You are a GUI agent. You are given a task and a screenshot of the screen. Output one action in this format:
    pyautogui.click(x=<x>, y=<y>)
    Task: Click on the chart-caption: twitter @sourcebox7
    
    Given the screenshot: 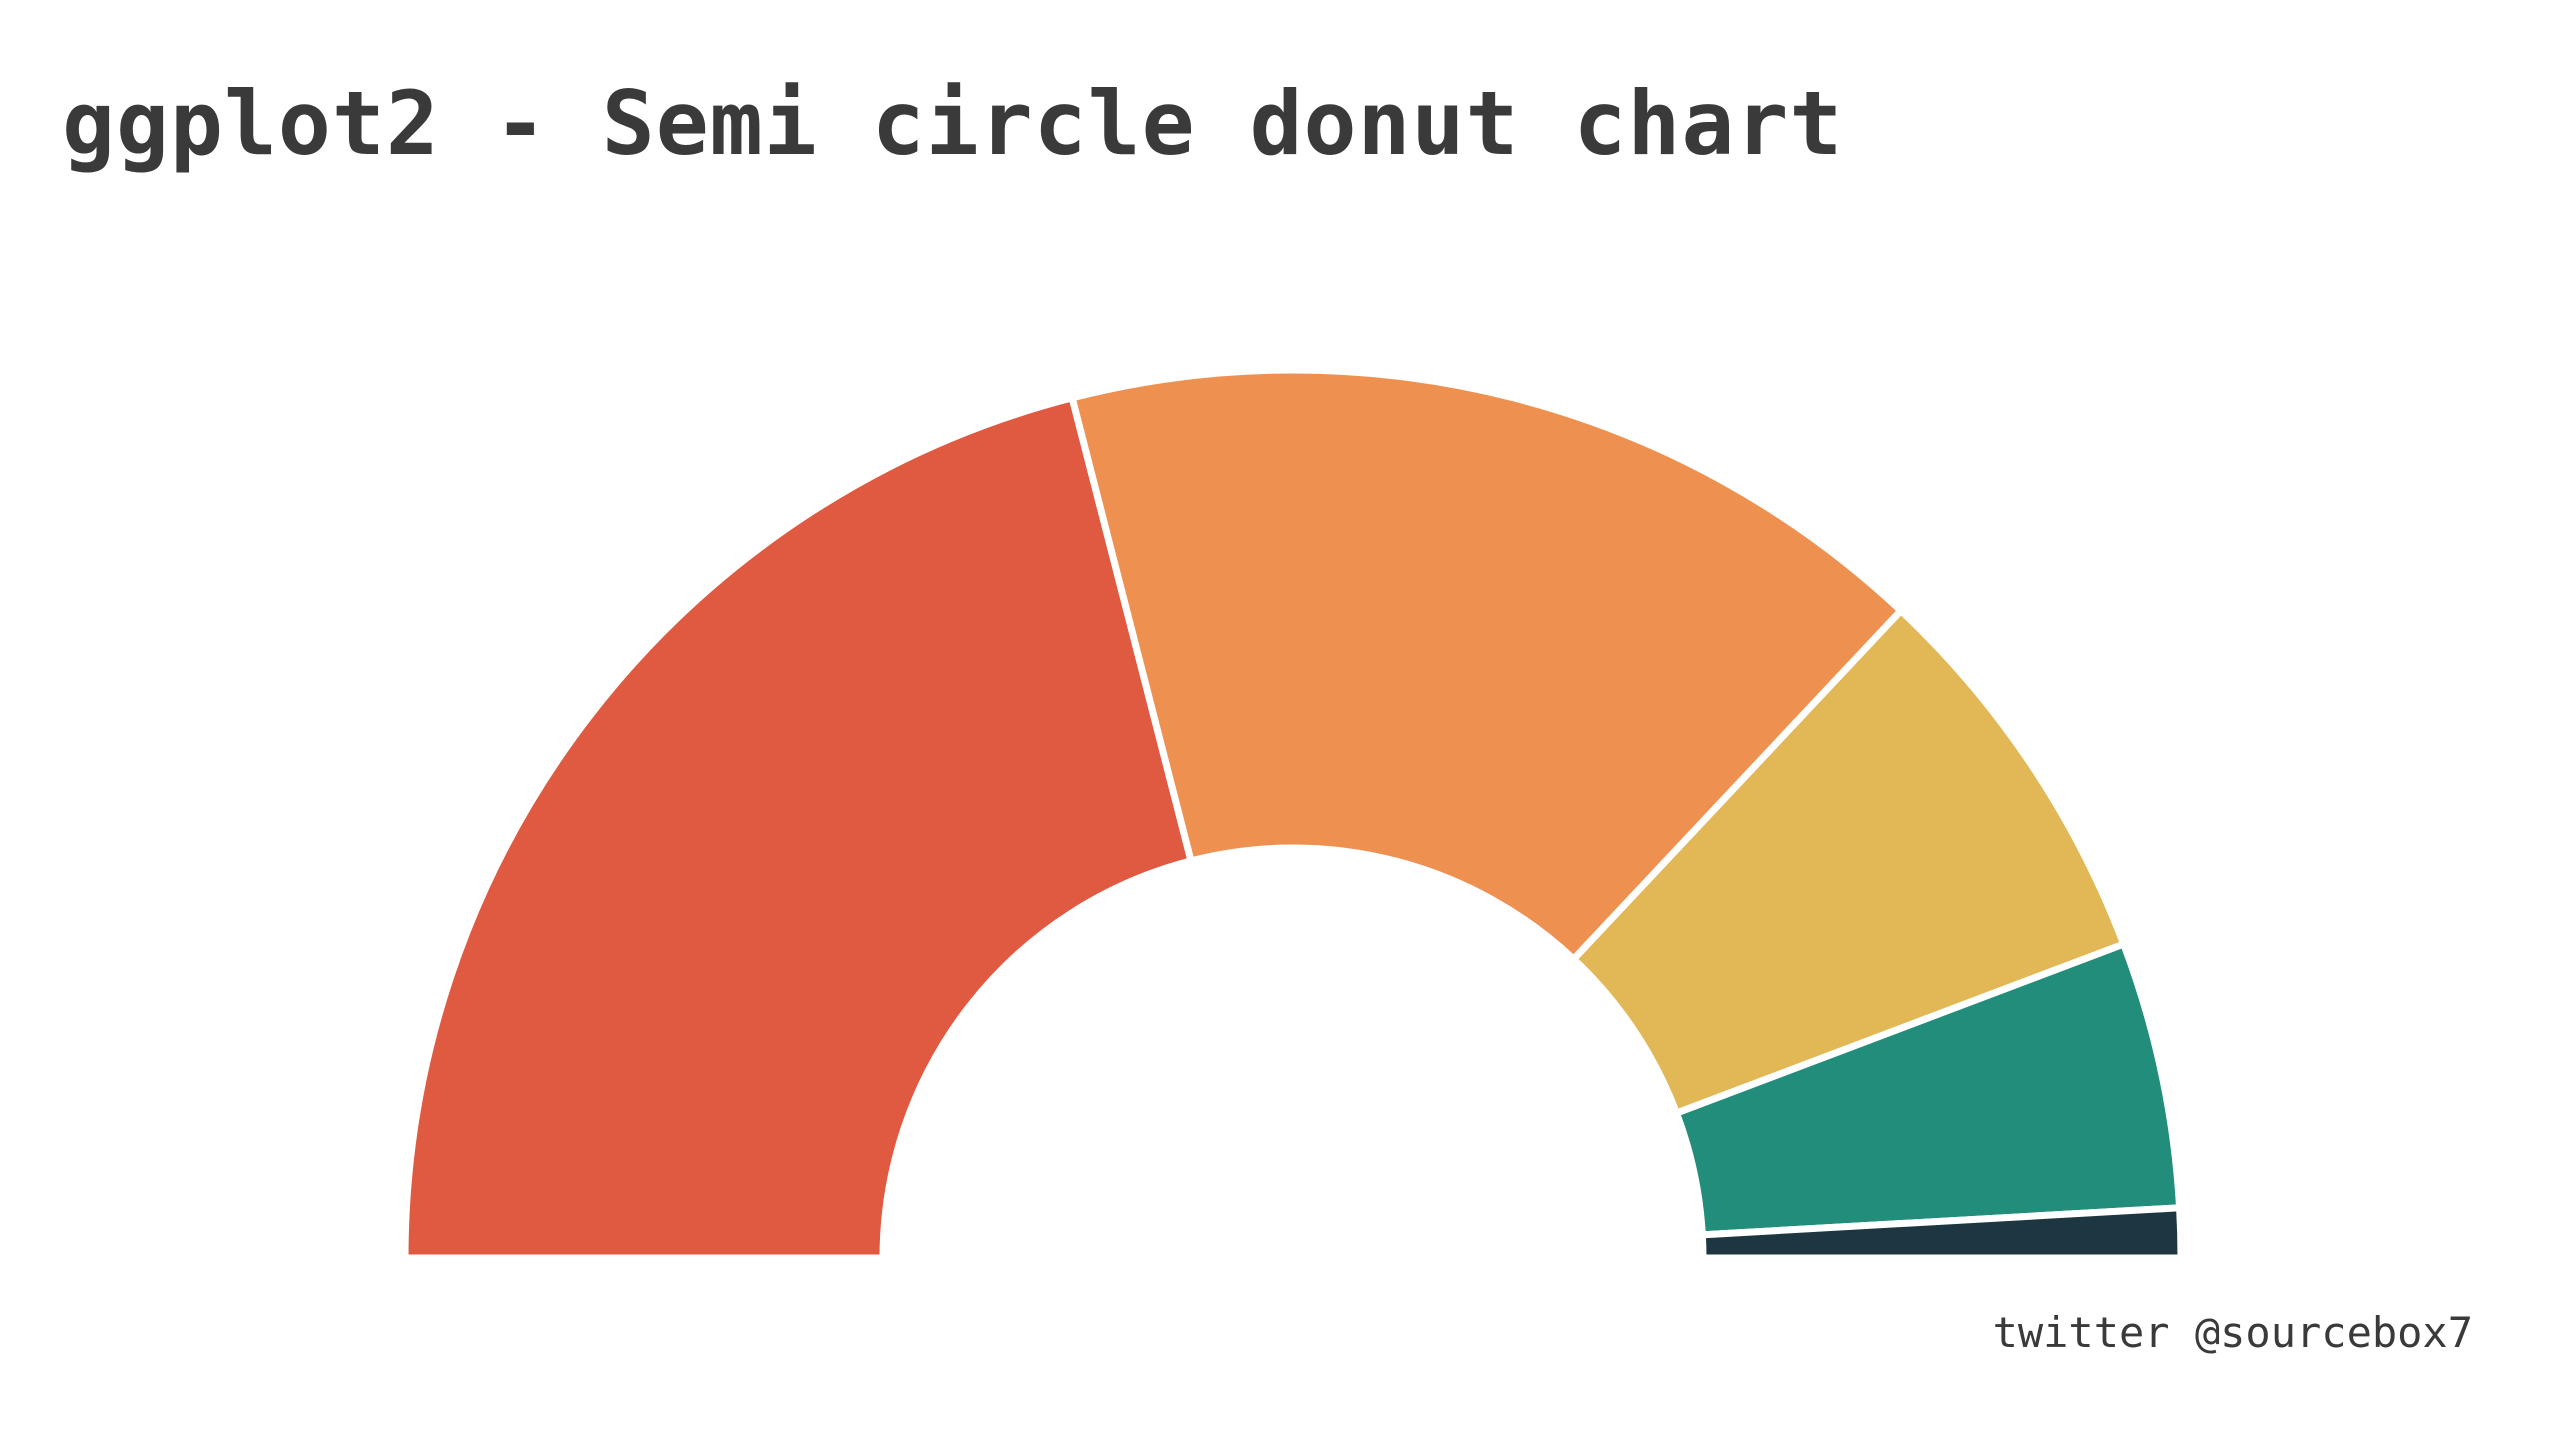 What is the action you would take?
    pyautogui.click(x=2232, y=1332)
    